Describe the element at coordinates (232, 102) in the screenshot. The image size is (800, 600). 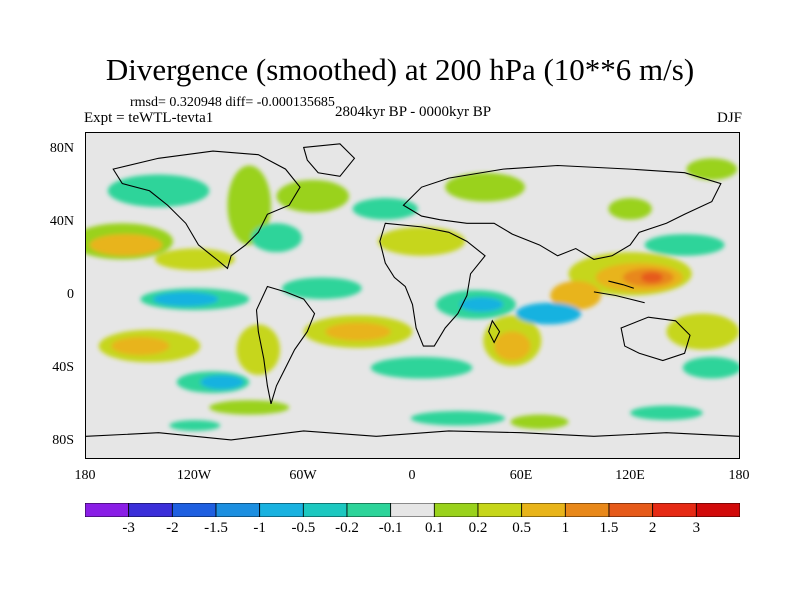
I see `rmsd-diff-stats: rmsd= 0.320948 diff= -0.000135685` at that location.